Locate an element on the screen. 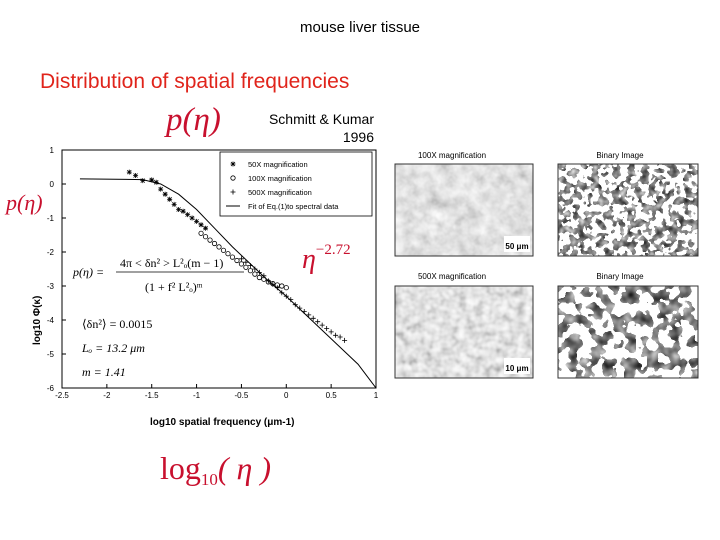  y-tick-label: 0 is located at coordinates (52, 184).